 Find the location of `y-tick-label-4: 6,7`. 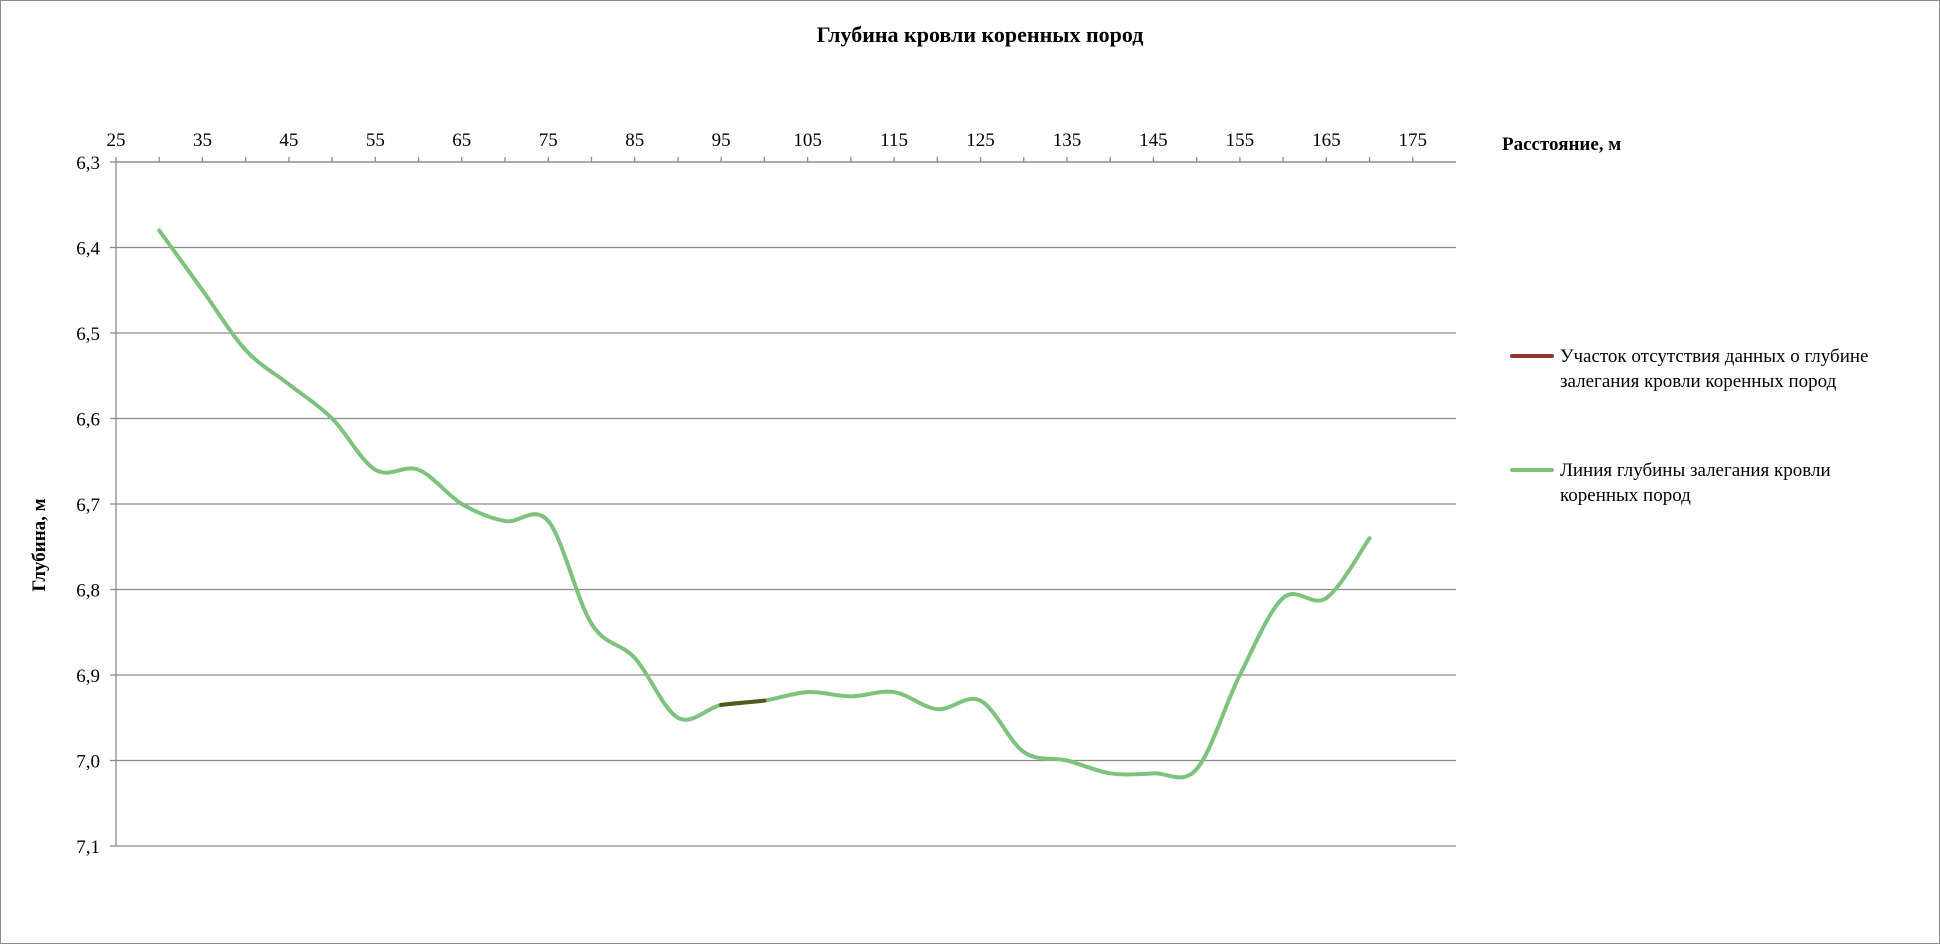

y-tick-label-4: 6,7 is located at coordinates (88, 505).